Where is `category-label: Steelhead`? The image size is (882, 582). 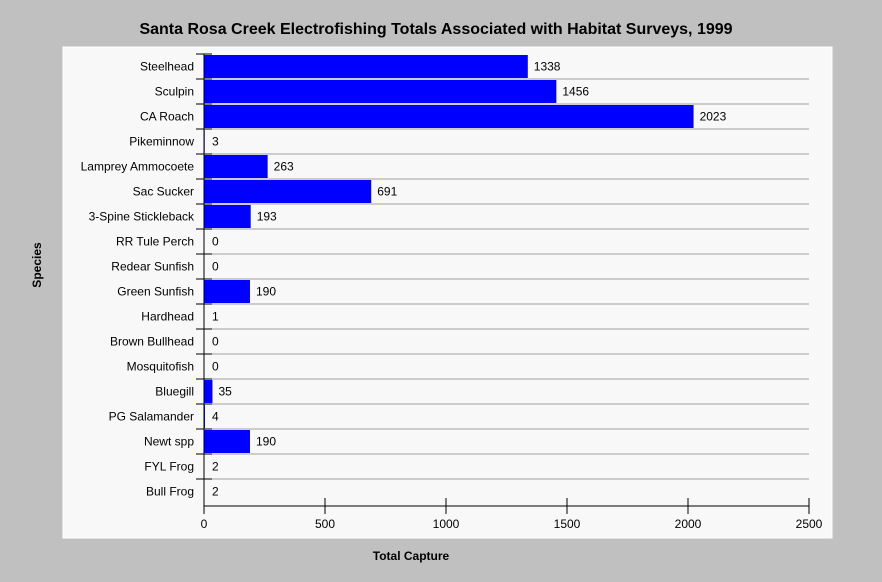 category-label: Steelhead is located at coordinates (167, 67).